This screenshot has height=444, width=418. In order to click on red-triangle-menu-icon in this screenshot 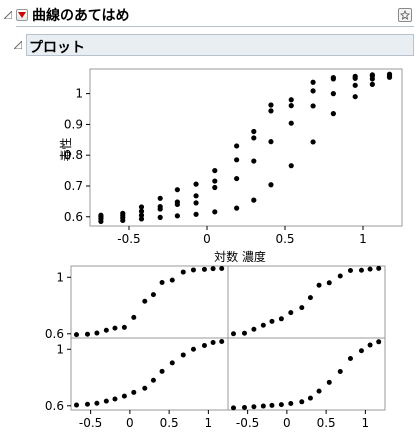, I will do `click(22, 15)`.